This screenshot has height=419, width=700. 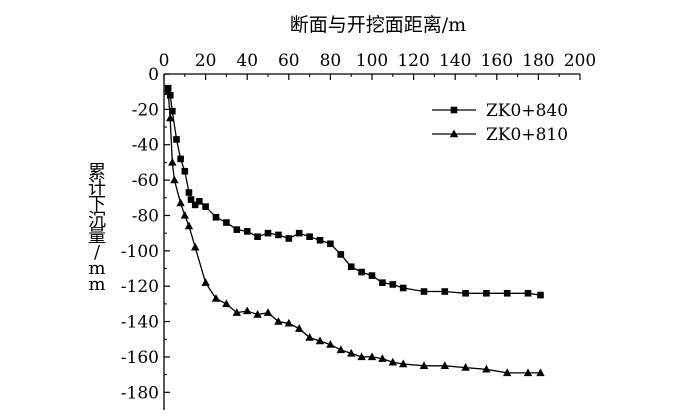 What do you see at coordinates (378, 25) in the screenshot?
I see `x-axis-label: 断面与开挖面距离/m` at bounding box center [378, 25].